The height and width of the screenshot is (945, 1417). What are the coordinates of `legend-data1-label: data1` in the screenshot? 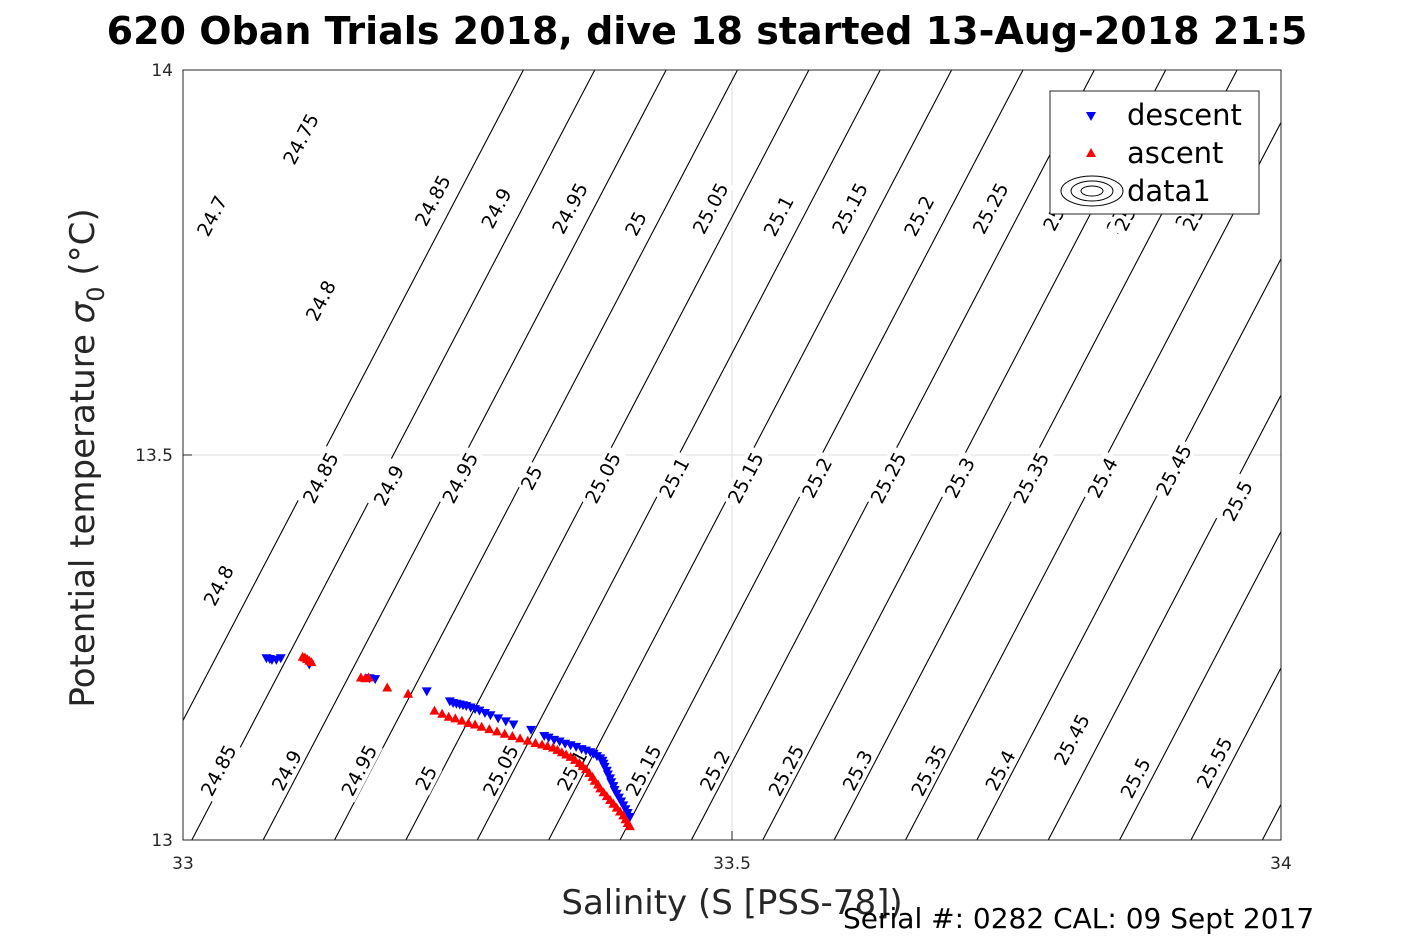 It's located at (1169, 191).